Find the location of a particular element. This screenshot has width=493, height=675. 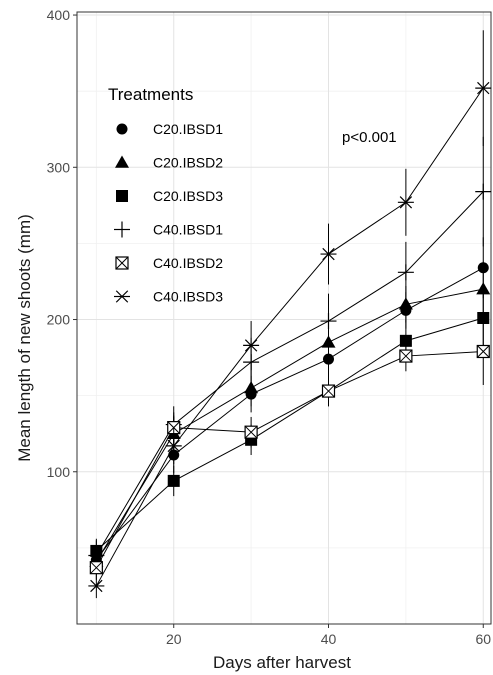

significance-annotation: p<0.001 is located at coordinates (369, 137).